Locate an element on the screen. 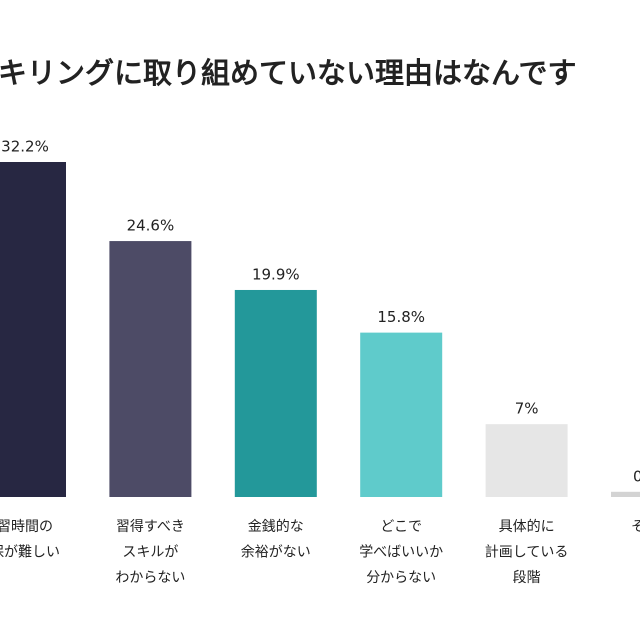  chart-title: キリングに取り組めていない理由はなんです is located at coordinates (288, 73).